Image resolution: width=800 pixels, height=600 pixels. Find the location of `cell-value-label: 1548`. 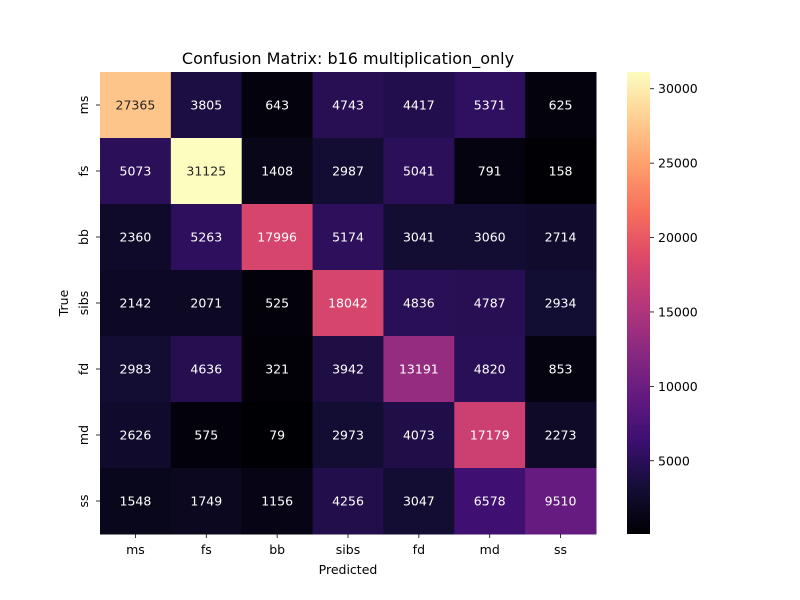

cell-value-label: 1548 is located at coordinates (136, 501).